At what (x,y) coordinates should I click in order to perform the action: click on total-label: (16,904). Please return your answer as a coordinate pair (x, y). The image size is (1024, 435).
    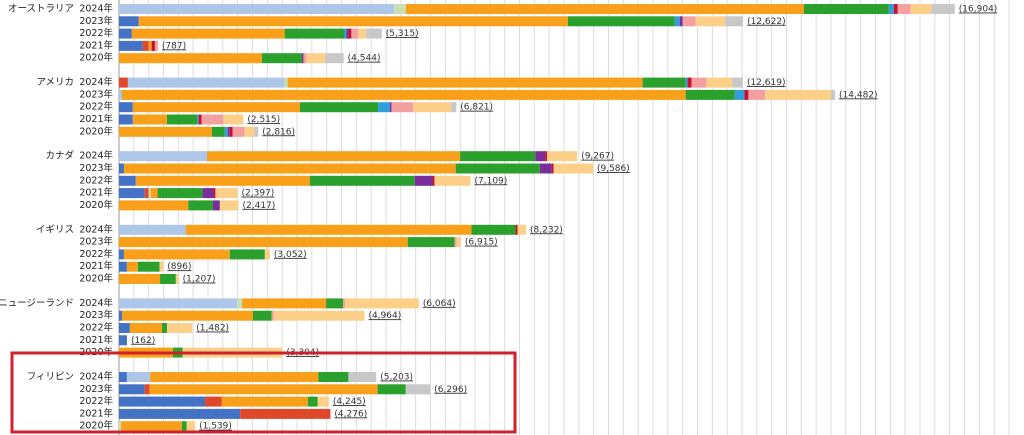
    Looking at the image, I should click on (978, 10).